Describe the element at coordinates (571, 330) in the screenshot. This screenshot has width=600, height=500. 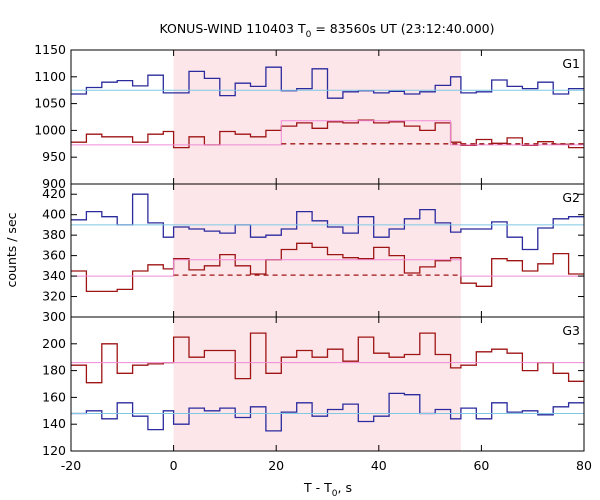
I see `panel-g3-label: G3` at that location.